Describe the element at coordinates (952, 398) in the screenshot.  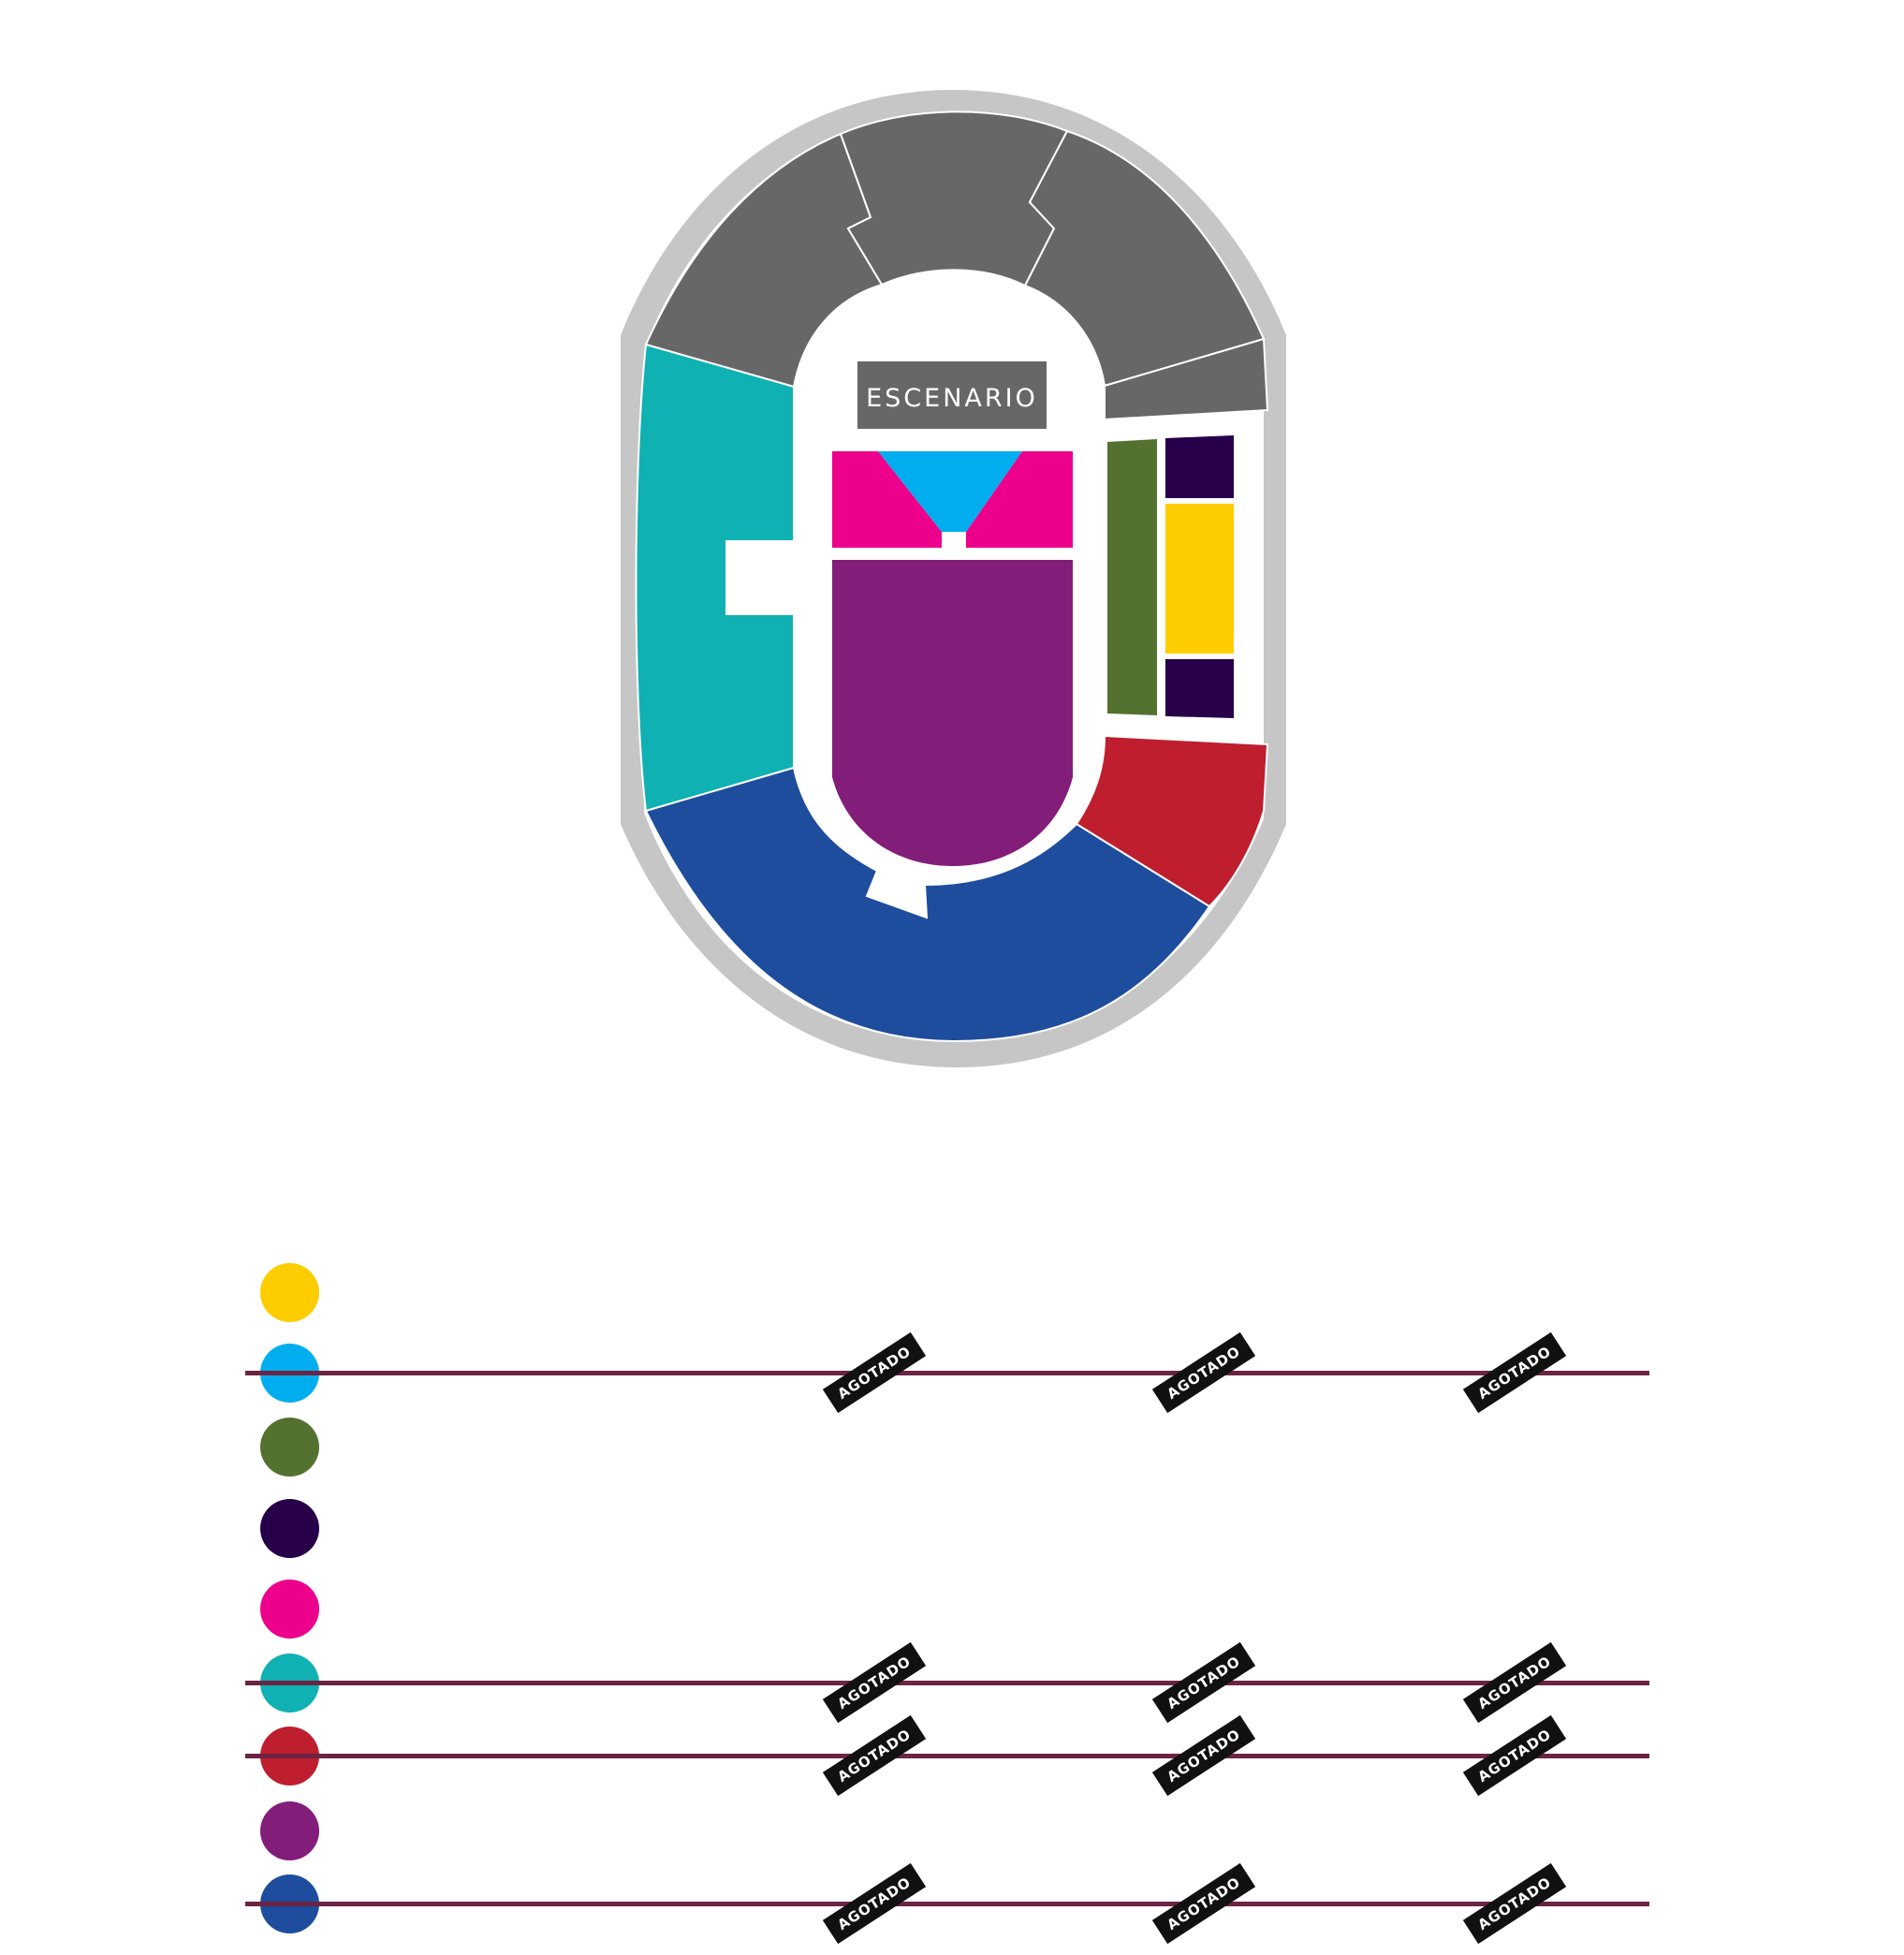
I see `stage-label: ESCENARIO` at that location.